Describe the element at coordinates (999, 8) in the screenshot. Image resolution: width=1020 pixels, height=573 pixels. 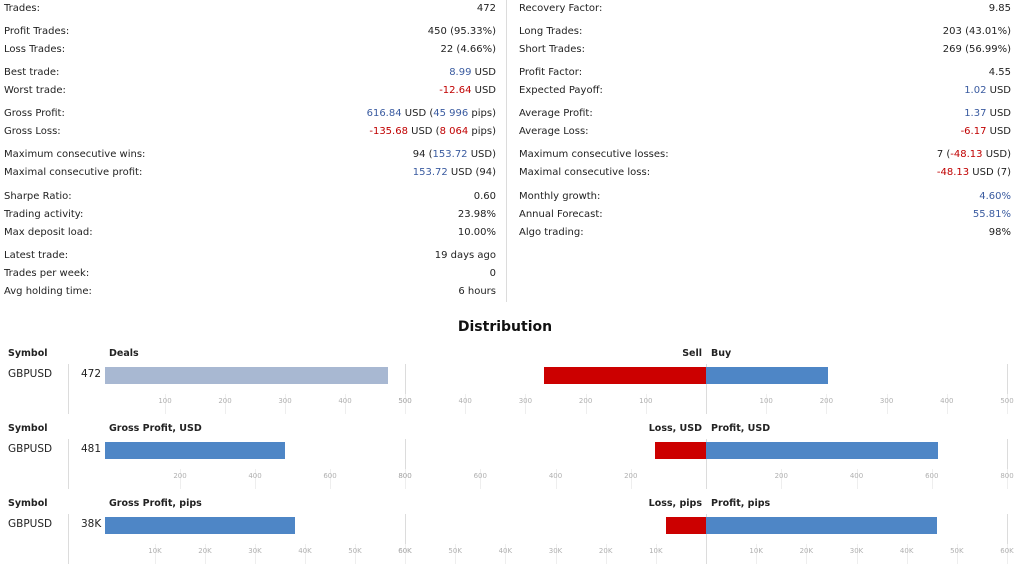
I see `stat-value-part: 9.85` at that location.